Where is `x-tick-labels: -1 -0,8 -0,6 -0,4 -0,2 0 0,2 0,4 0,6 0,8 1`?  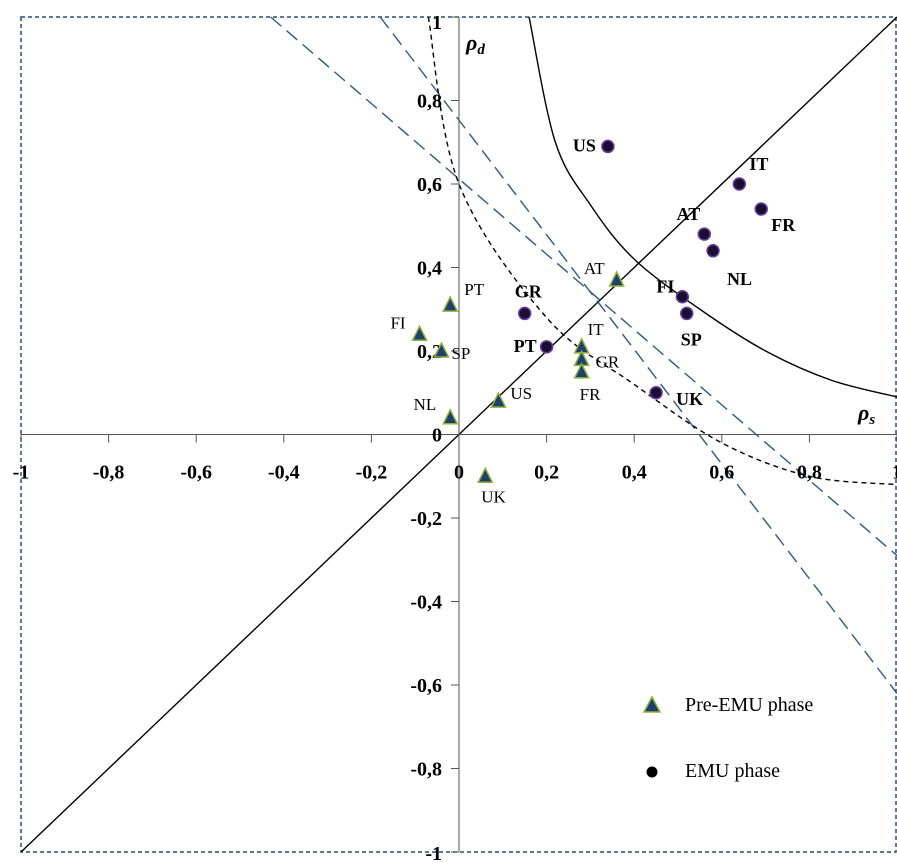 x-tick-labels: -1 -0,8 -0,6 -0,4 -0,2 0 0,2 0,4 0,6 0,8 1 is located at coordinates (455, 473).